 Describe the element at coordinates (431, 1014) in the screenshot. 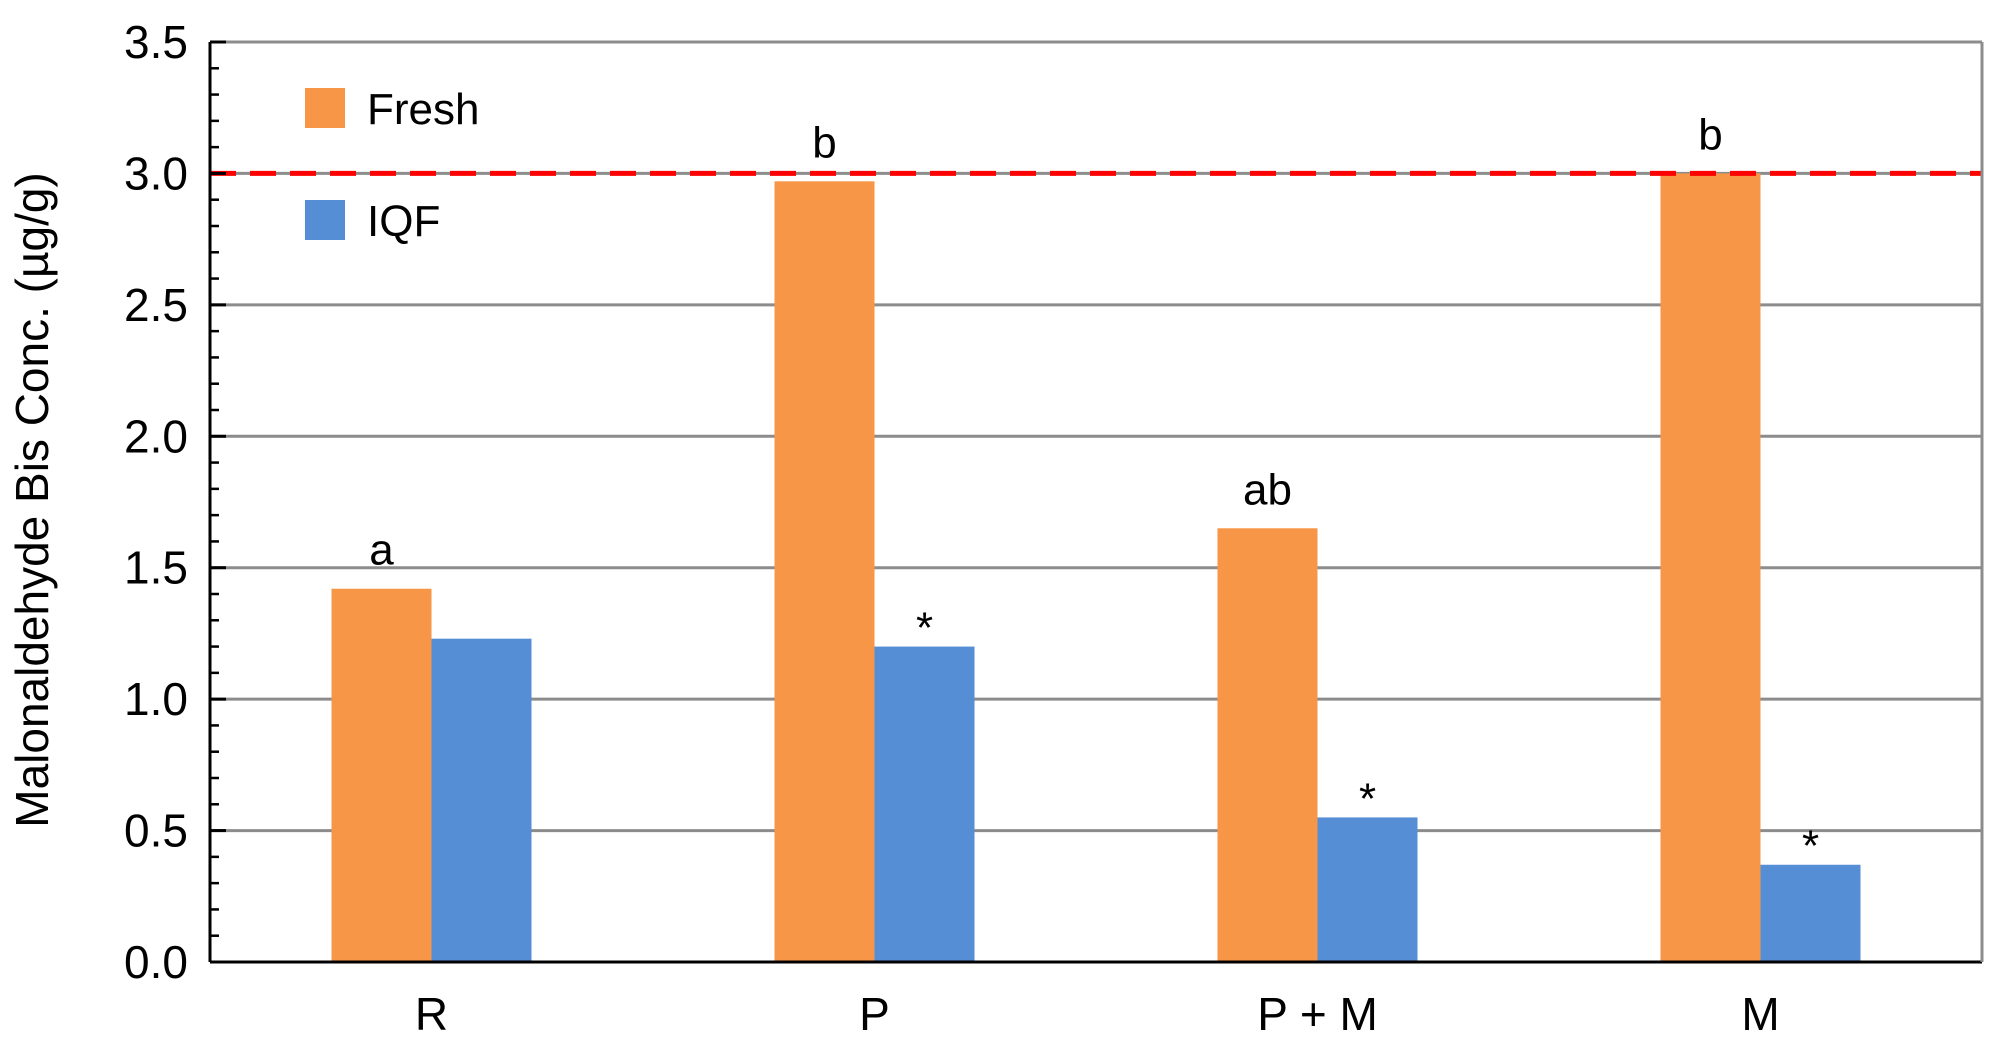

I see `x-category-label: R` at that location.